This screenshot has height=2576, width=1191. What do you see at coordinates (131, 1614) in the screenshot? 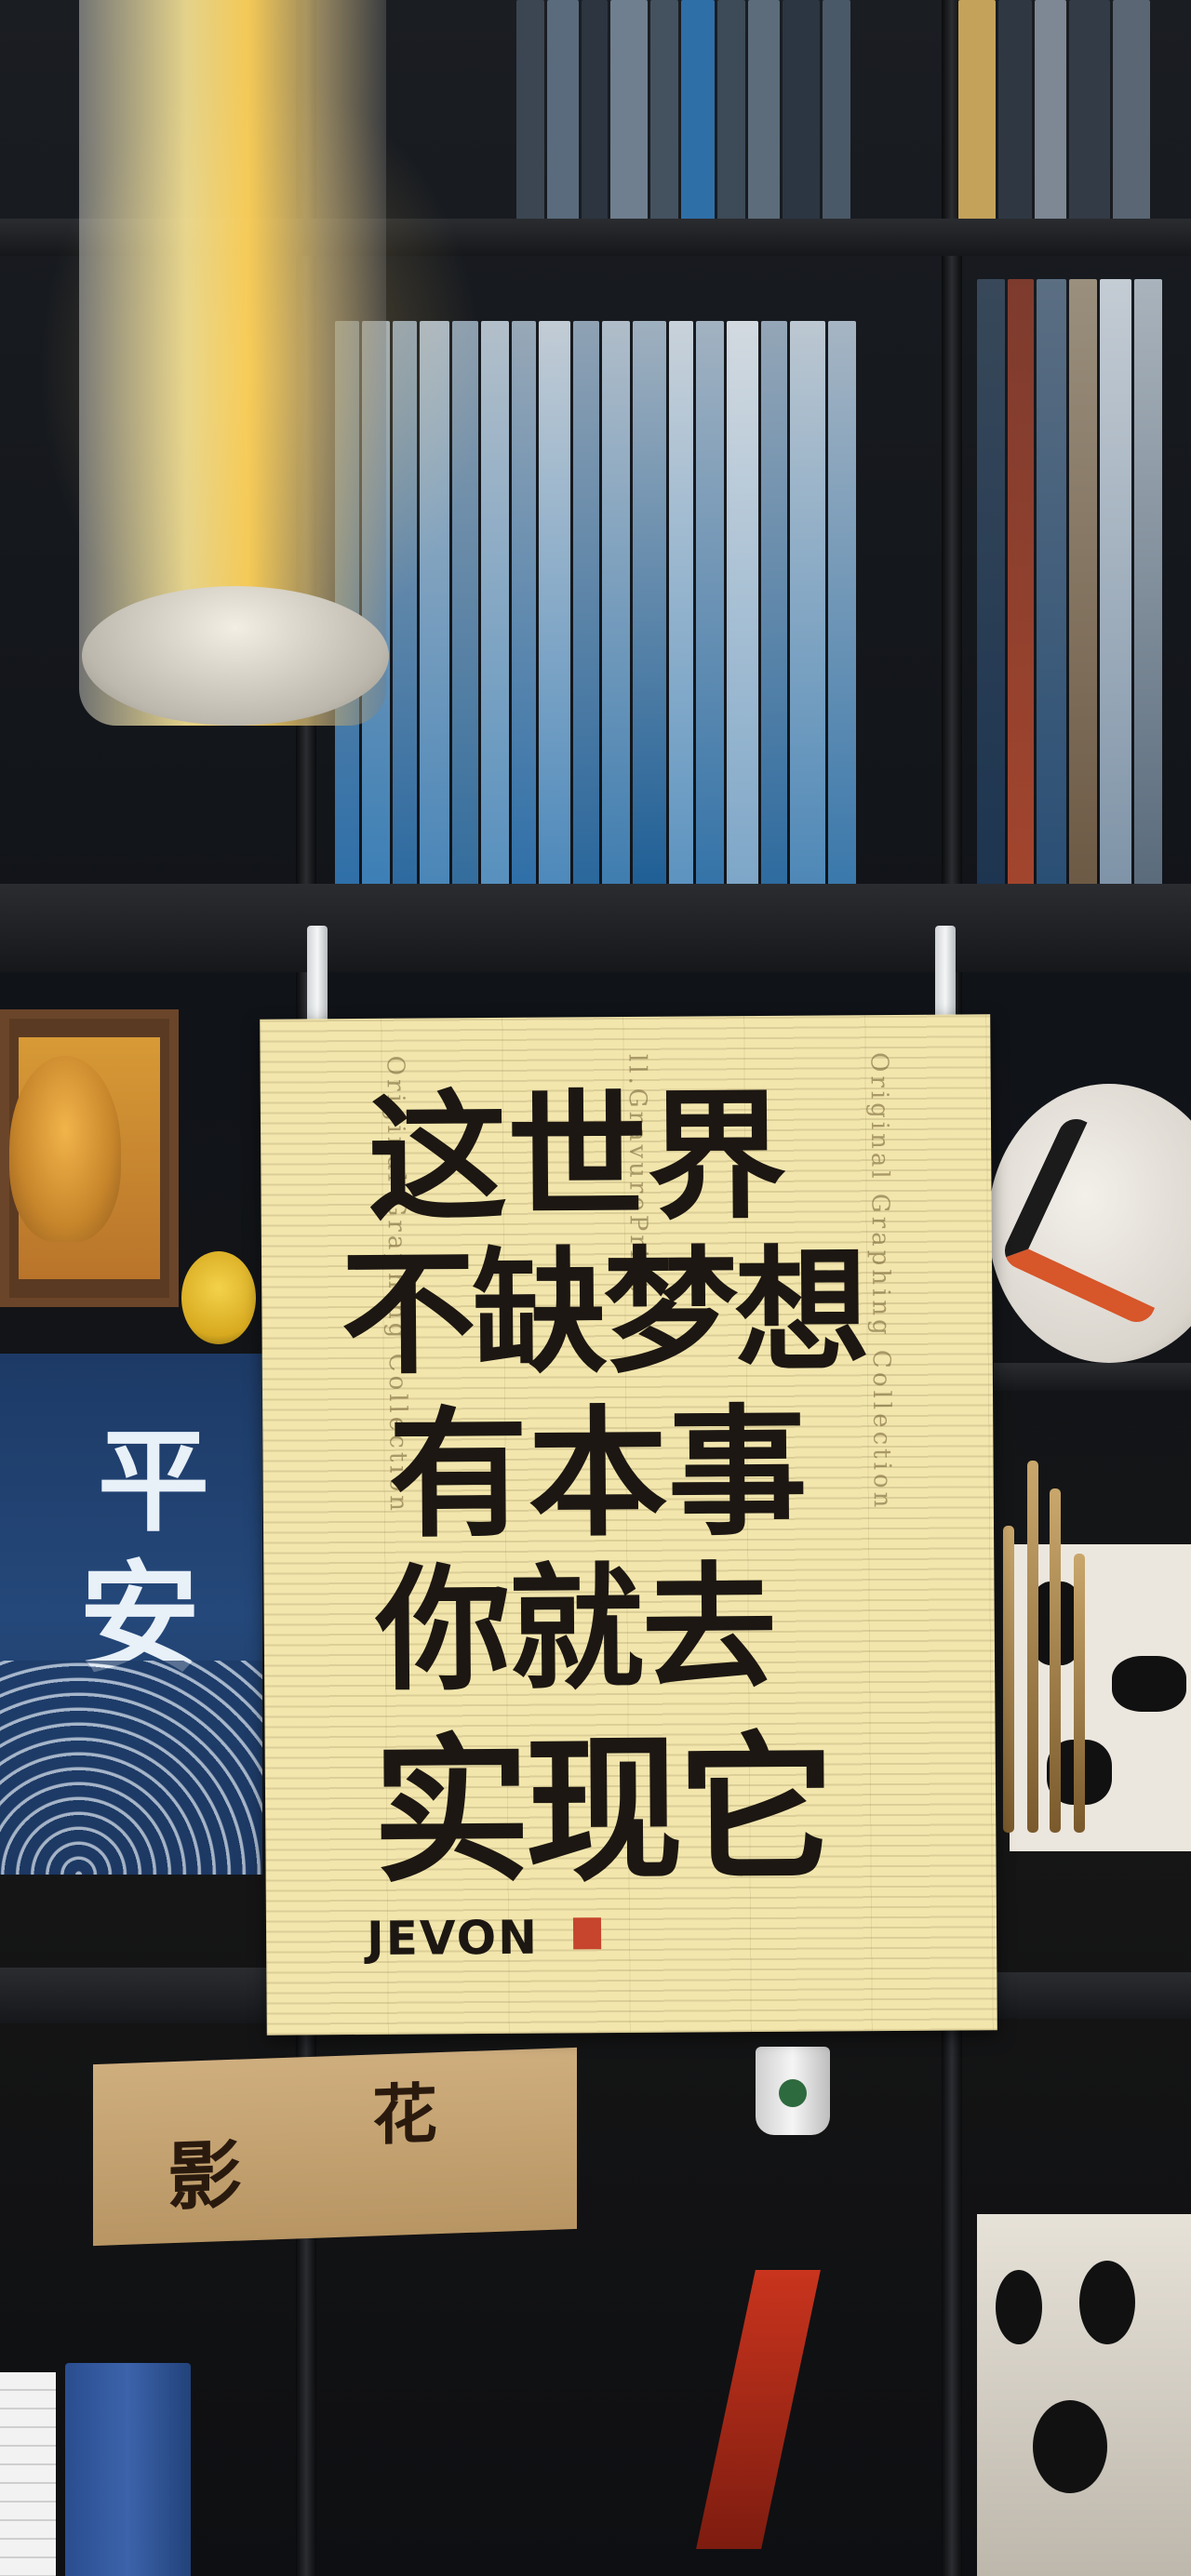
I see `blue-poster: 平 安` at bounding box center [131, 1614].